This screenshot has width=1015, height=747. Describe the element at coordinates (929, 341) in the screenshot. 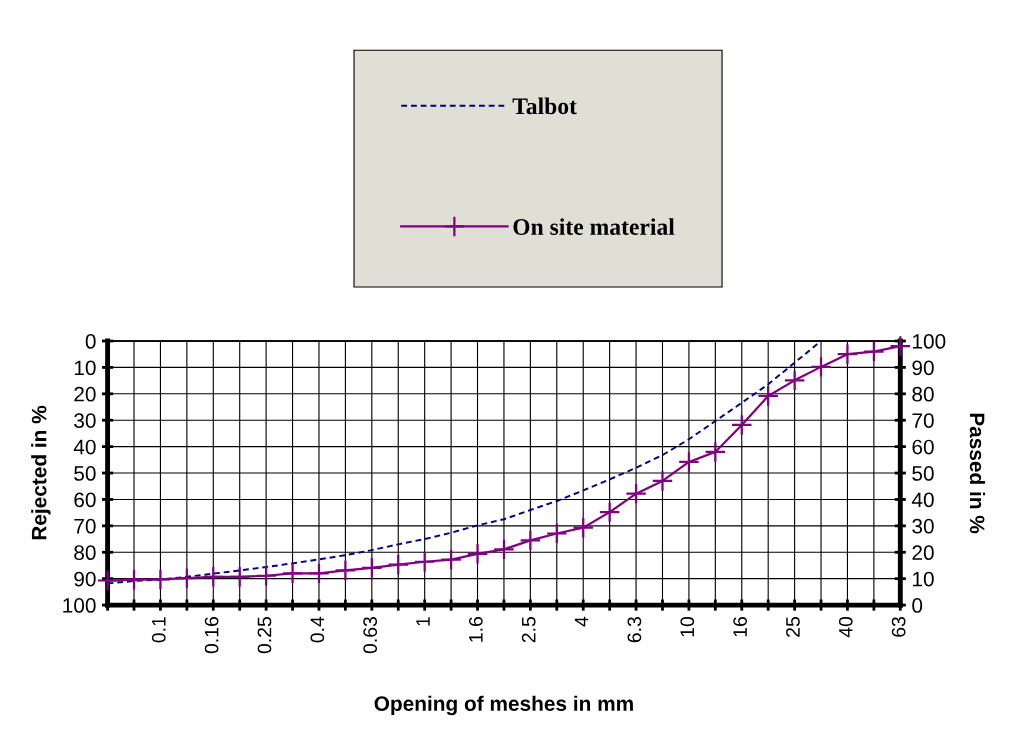

I see `y2-tick-label: 100` at that location.